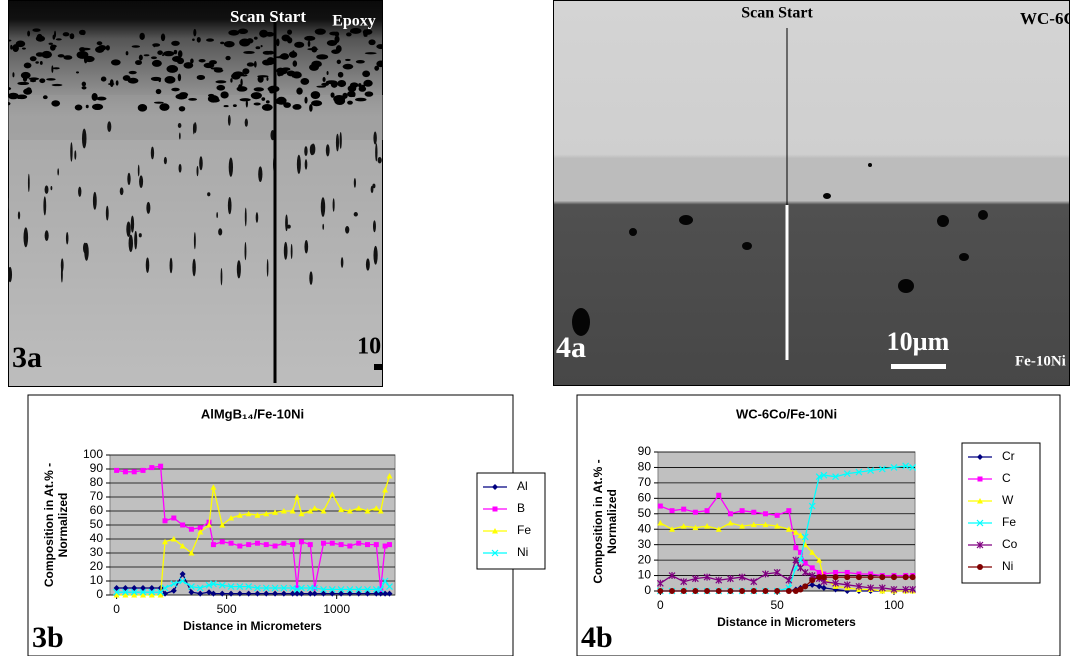 The image size is (1070, 656). I want to click on legend-label: Fe, so click(524, 530).